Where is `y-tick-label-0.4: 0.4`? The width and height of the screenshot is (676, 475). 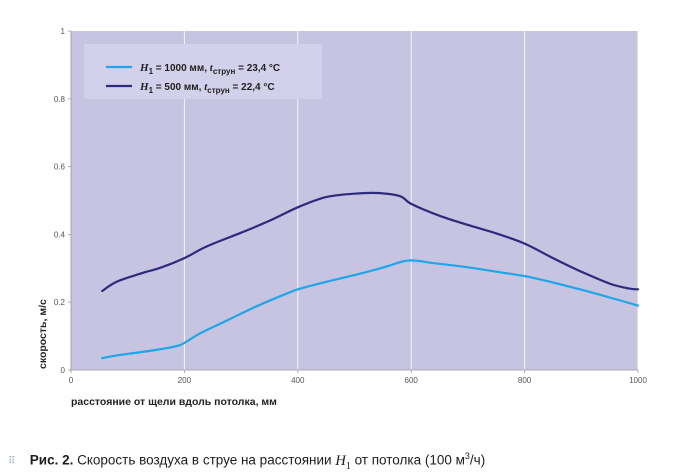 y-tick-label-0.4: 0.4 is located at coordinates (60, 234).